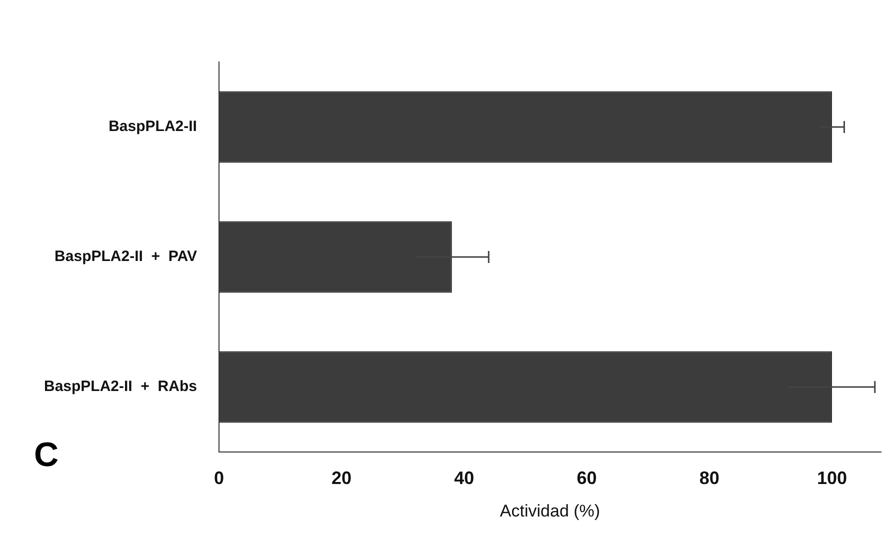 The height and width of the screenshot is (534, 885). What do you see at coordinates (342, 478) in the screenshot?
I see `x-tick-label: 20` at bounding box center [342, 478].